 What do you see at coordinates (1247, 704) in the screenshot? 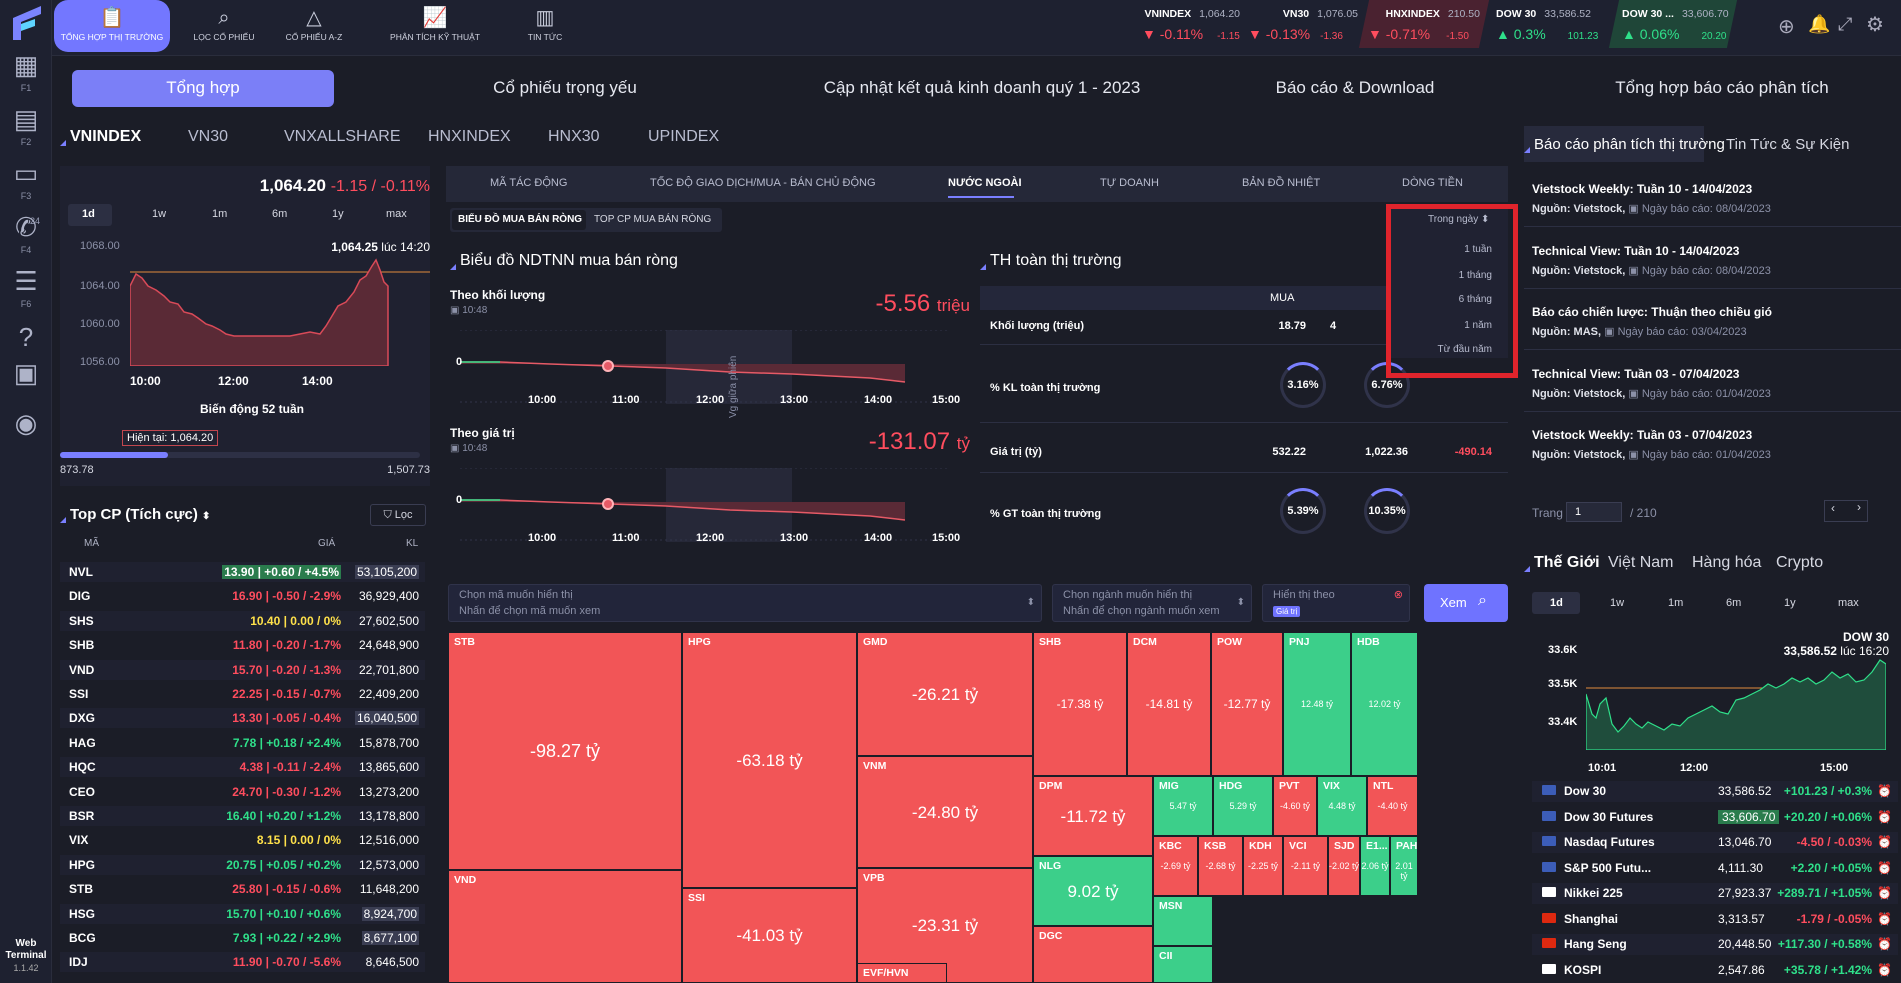
I see `heatmap-tile: POW -12.77 tỷ` at bounding box center [1247, 704].